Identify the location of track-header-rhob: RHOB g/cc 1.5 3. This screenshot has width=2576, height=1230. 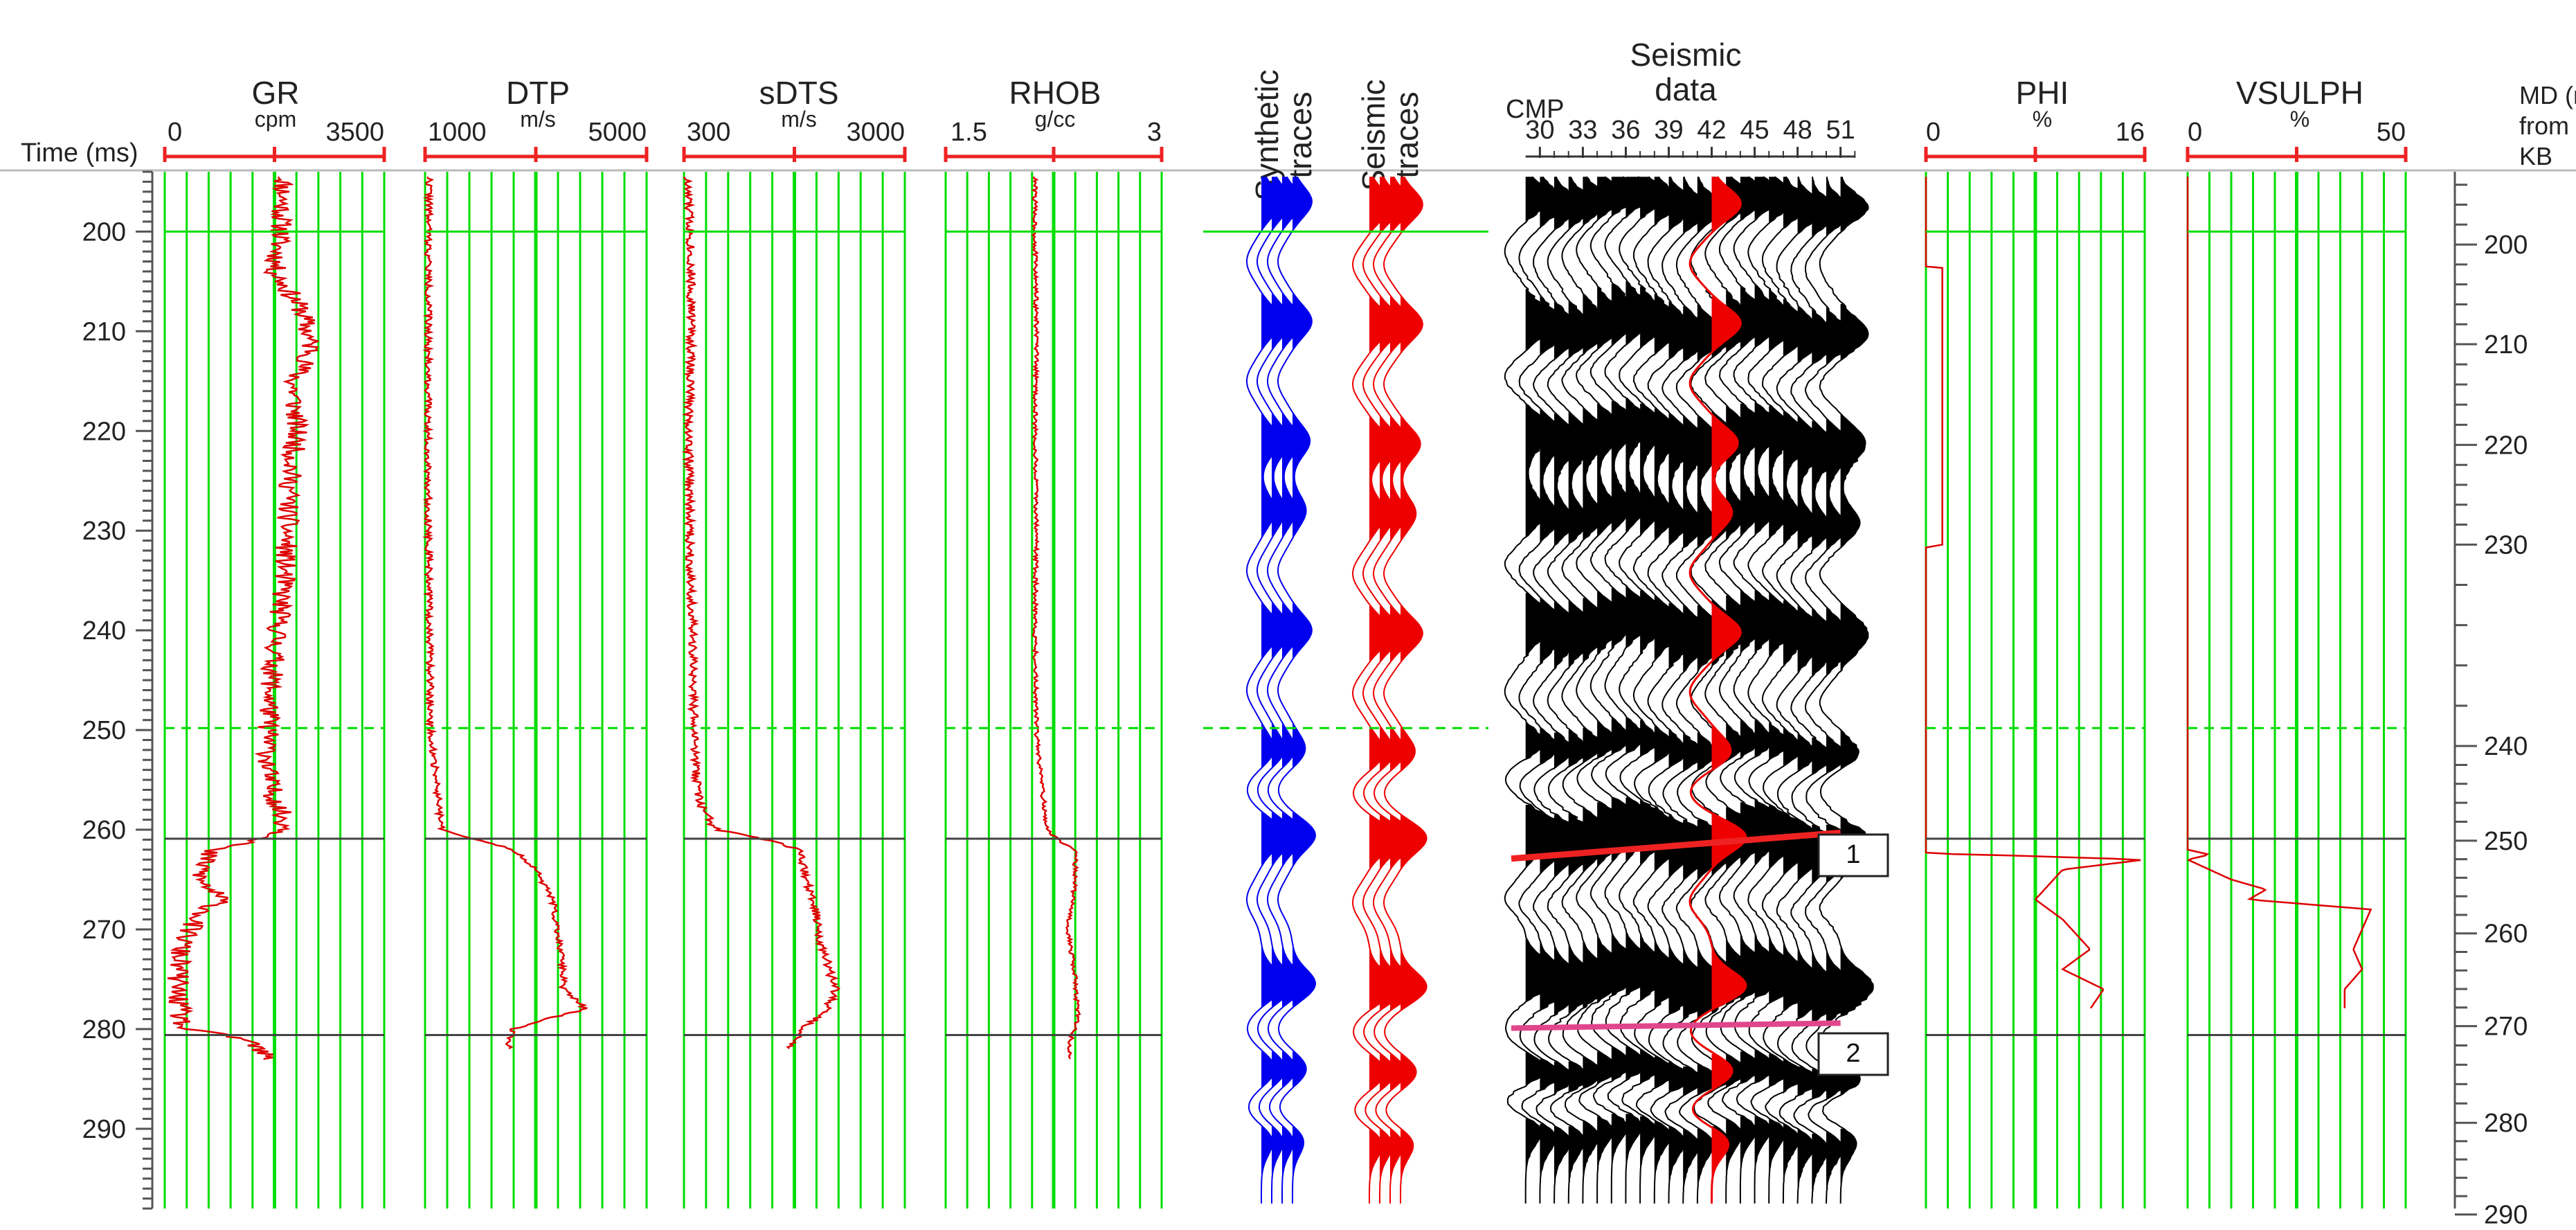
(1056, 111).